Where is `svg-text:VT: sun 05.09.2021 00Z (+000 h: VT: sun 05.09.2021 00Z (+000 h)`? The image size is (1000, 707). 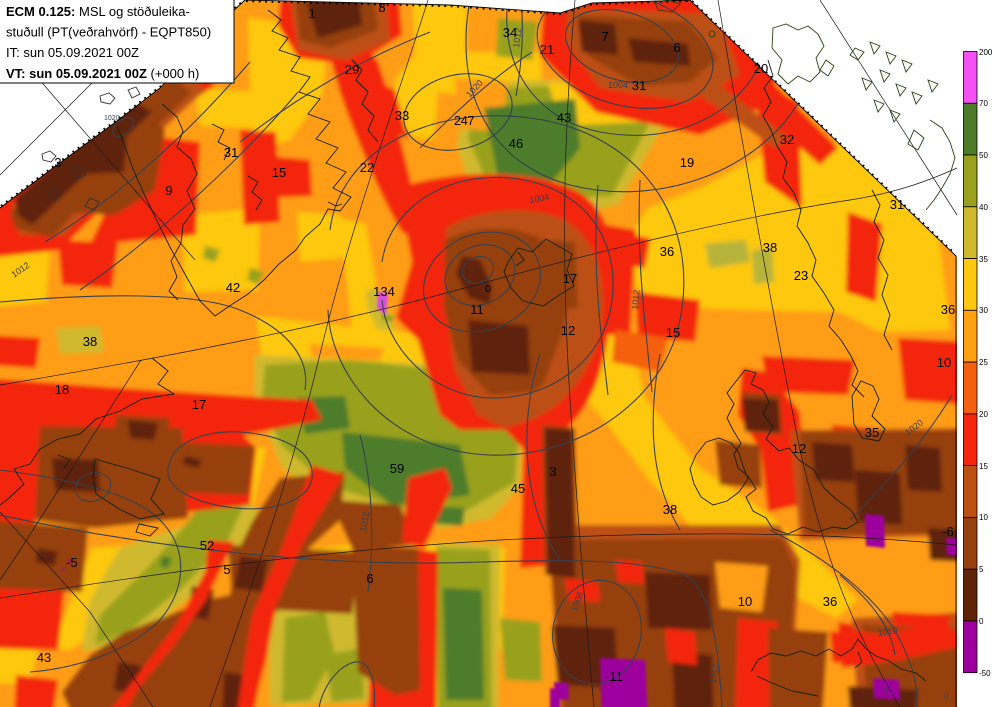
svg-text:VT: sun 05.09.2021 00Z (+000 h: VT: sun 05.09.2021 00Z (+000 h) is located at coordinates (102, 73).